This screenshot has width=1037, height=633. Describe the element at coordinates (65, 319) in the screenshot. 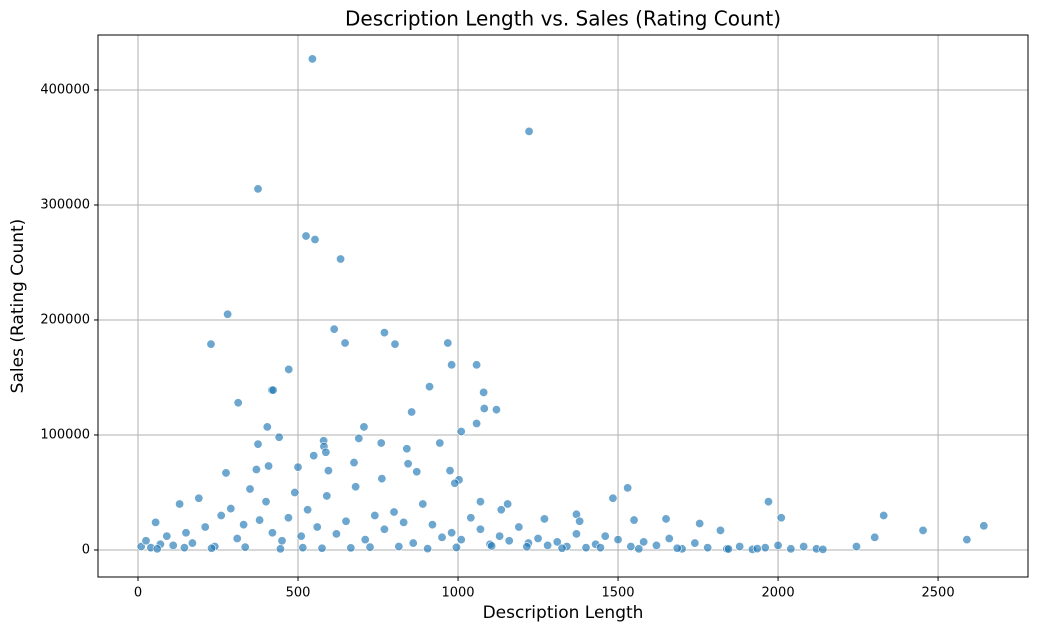

I see `y-tick-label: 200000` at that location.